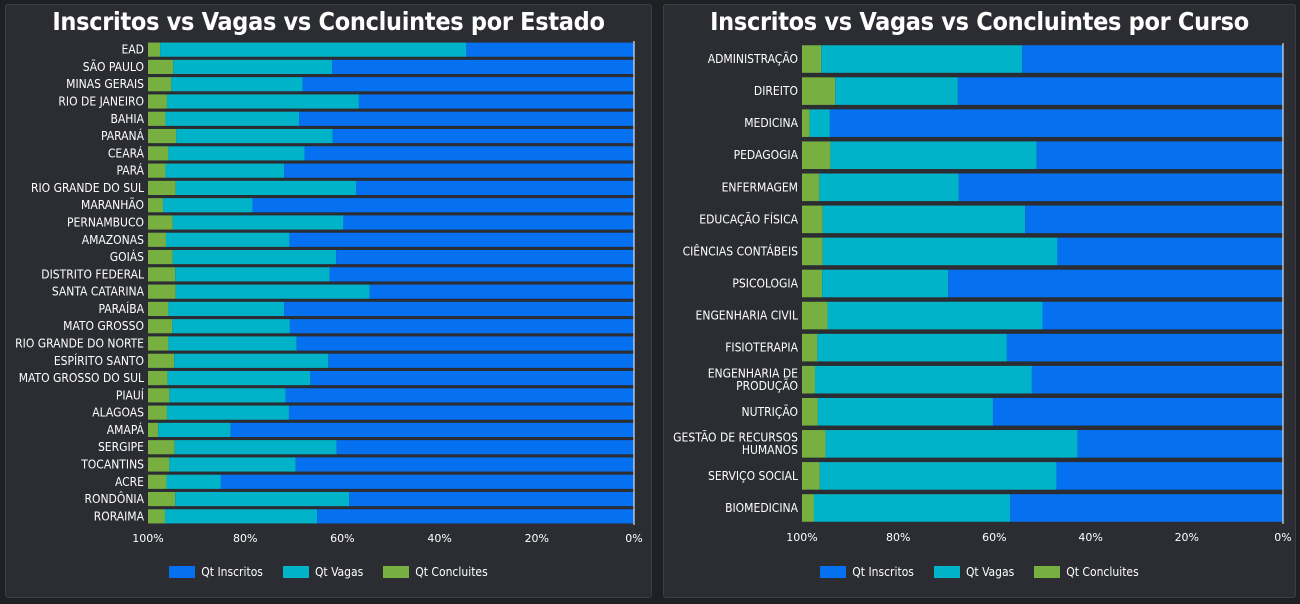  Describe the element at coordinates (322, 572) in the screenshot. I see `legend-item-vagas: Qt Vagas` at that location.